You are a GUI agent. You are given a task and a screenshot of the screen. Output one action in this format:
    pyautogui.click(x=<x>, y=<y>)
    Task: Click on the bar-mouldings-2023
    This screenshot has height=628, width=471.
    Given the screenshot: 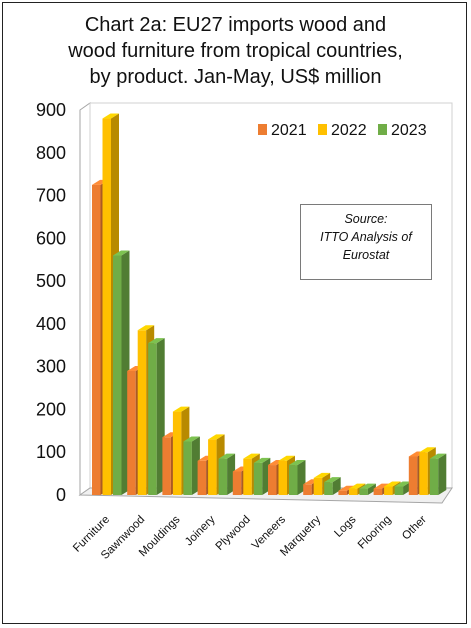 What is the action you would take?
    pyautogui.click(x=191, y=465)
    